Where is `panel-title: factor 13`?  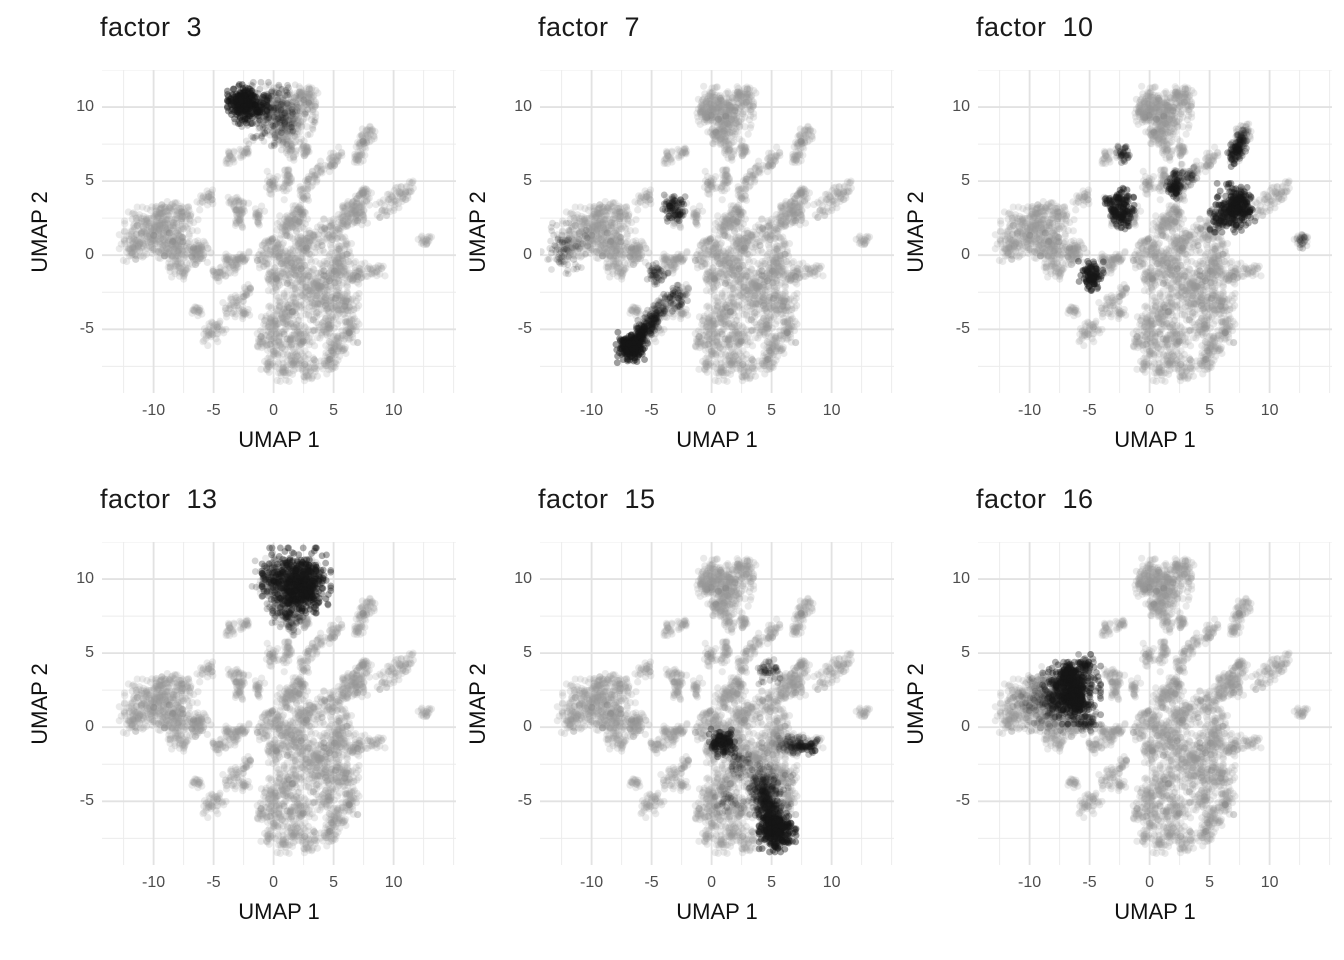 panel-title: factor 13 is located at coordinates (159, 499).